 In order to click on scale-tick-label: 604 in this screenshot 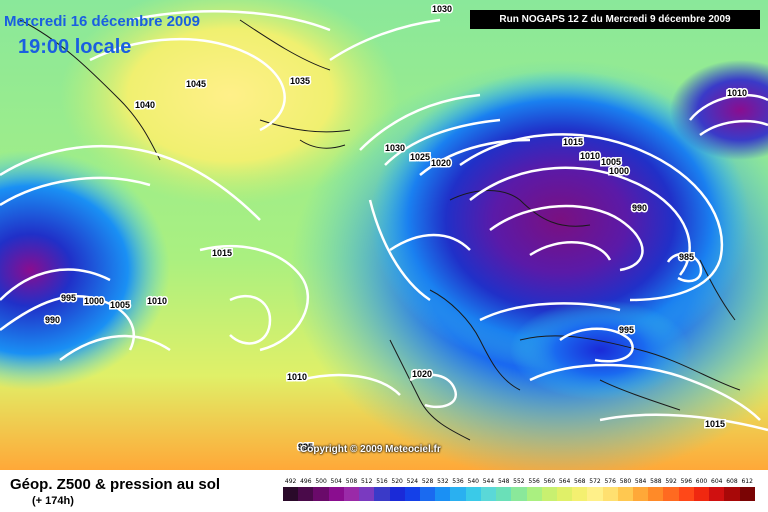, I will do `click(717, 481)`.